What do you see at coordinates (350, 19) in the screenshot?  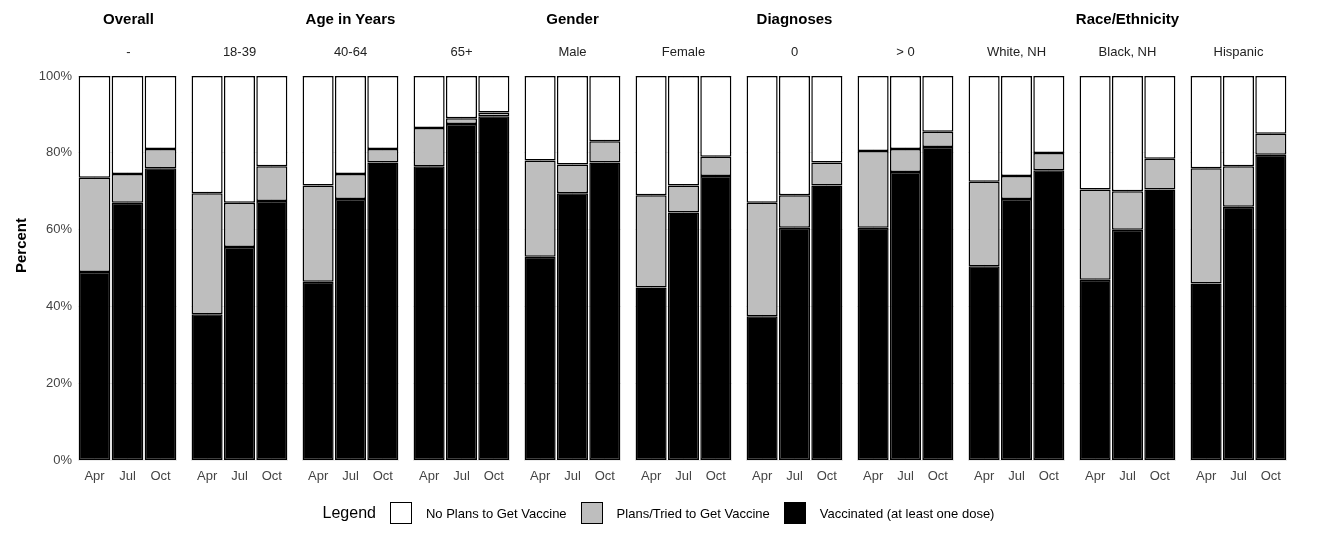 I see `chart-title: Age in Years` at bounding box center [350, 19].